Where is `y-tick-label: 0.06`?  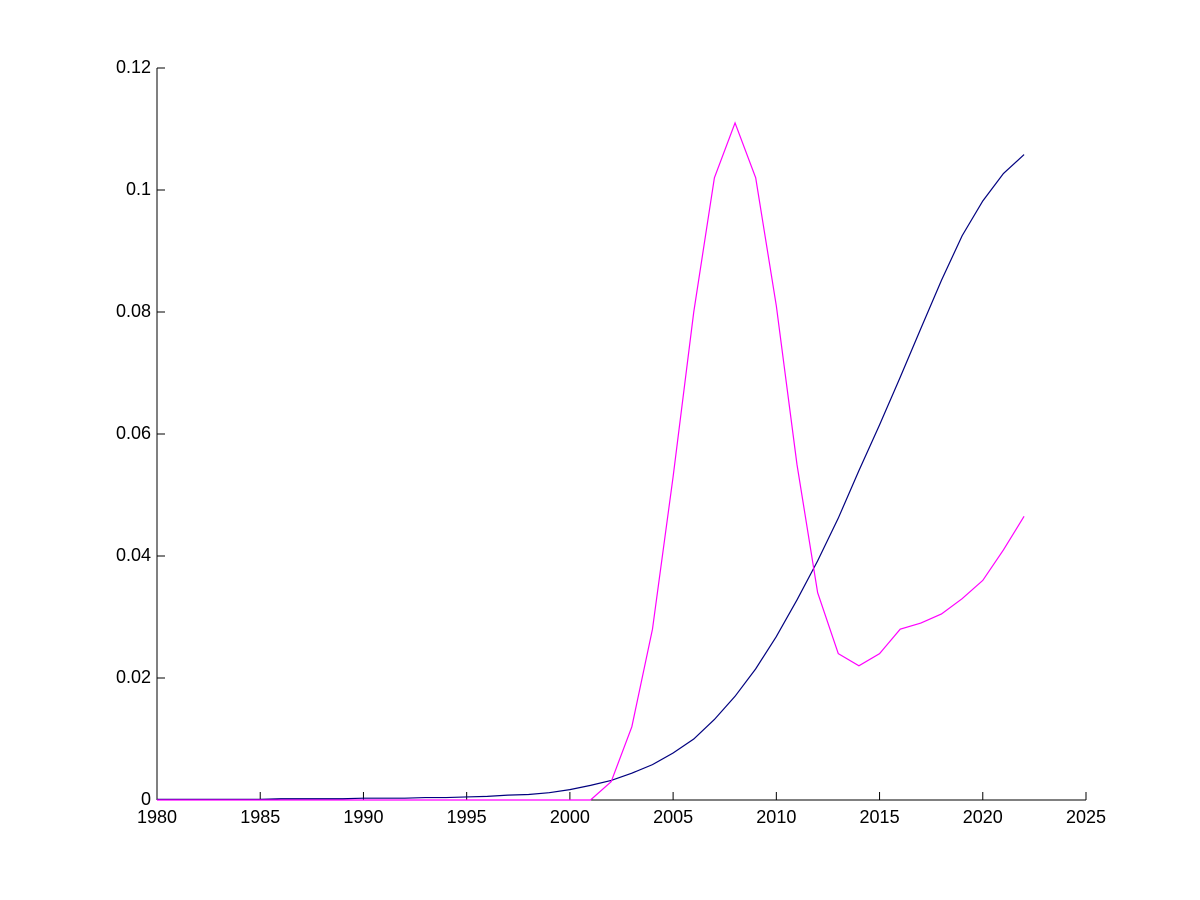 y-tick-label: 0.06 is located at coordinates (133, 433).